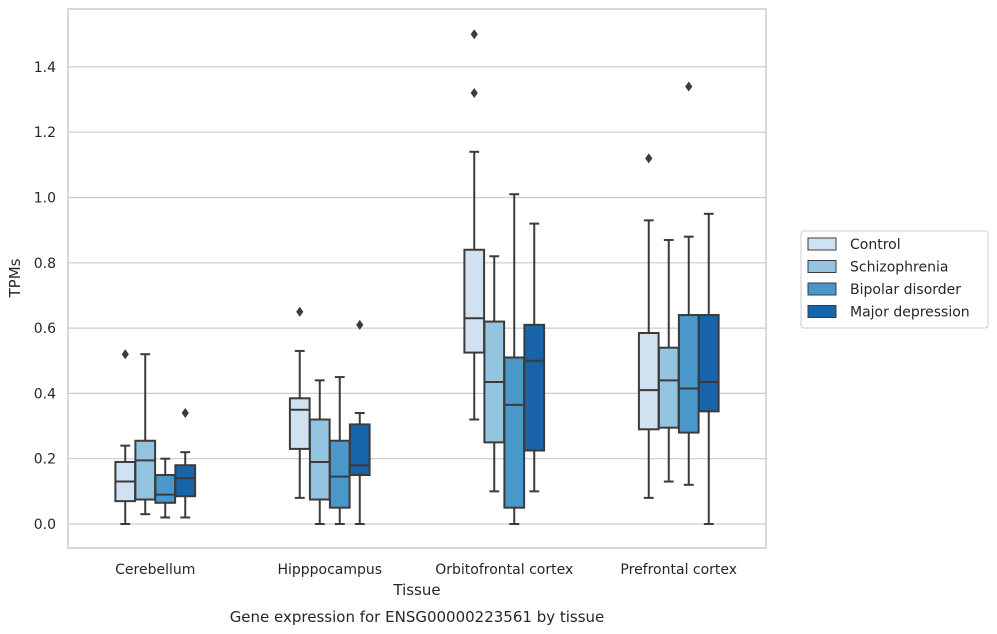  What do you see at coordinates (45, 133) in the screenshot?
I see `y-tick-label: 1.2` at bounding box center [45, 133].